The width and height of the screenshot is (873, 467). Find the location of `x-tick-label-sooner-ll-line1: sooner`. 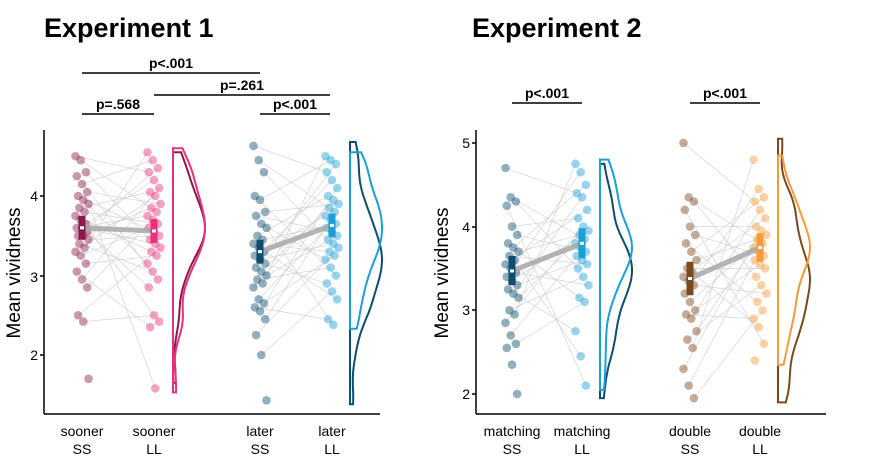

x-tick-label-sooner-ll-line1: sooner is located at coordinates (154, 431).